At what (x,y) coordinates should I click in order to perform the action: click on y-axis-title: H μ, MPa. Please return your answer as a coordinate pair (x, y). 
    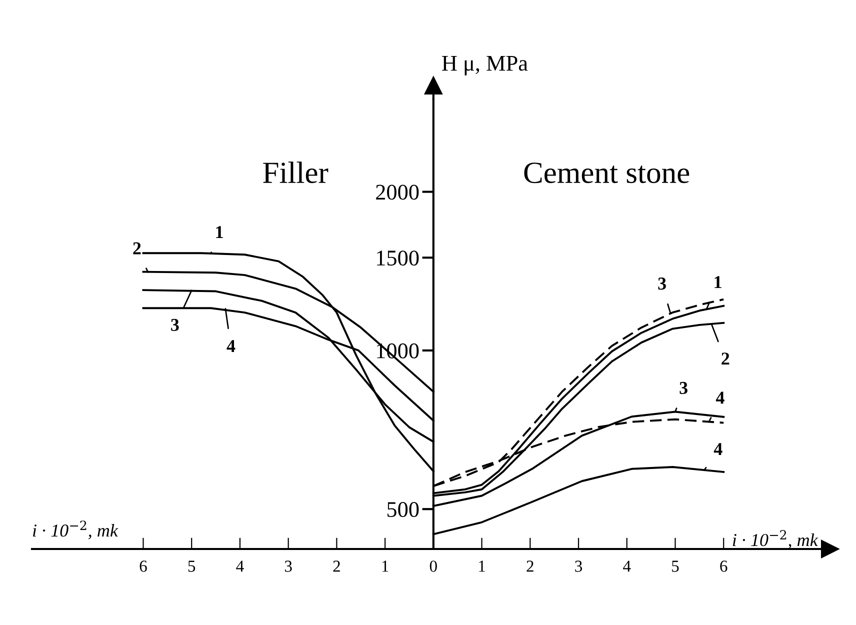
    Looking at the image, I should click on (485, 66).